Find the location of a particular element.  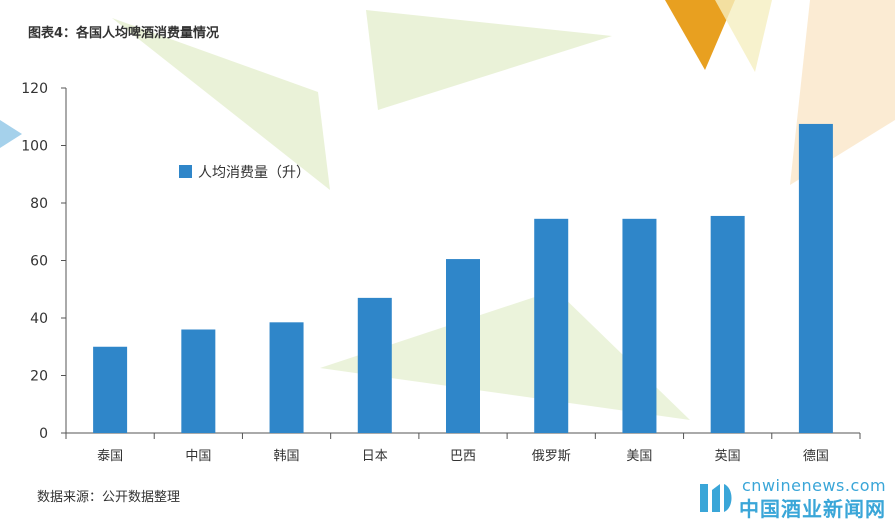

y-tick-label: 40 is located at coordinates (39, 319).